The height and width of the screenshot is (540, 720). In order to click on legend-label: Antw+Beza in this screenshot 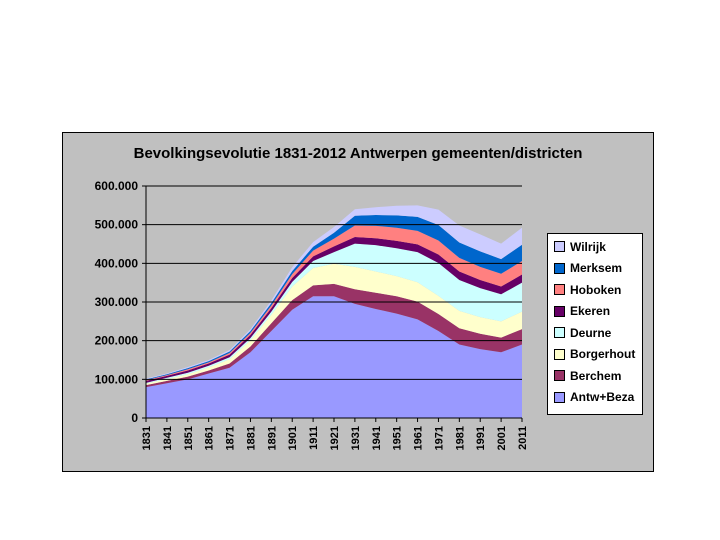, I will do `click(602, 397)`.